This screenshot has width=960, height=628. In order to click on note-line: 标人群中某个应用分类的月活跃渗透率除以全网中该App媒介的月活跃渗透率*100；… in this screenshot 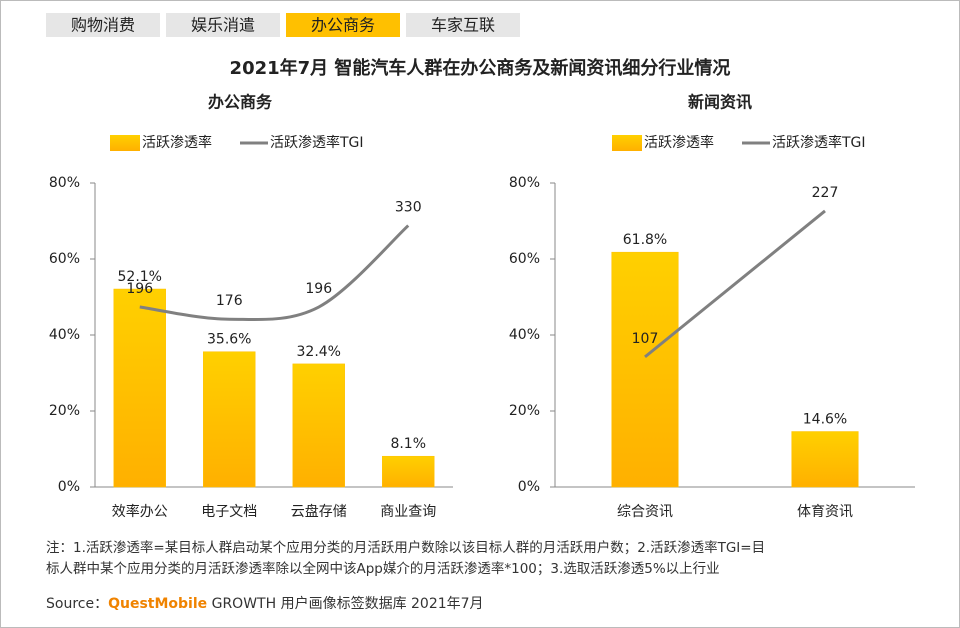, I will do `click(383, 568)`.